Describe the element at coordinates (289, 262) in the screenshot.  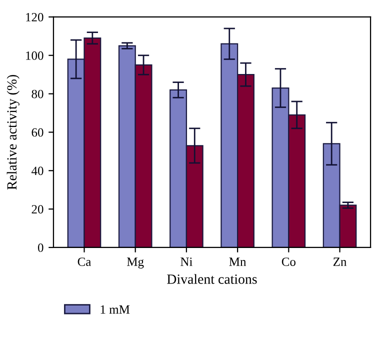
I see `x-tick-label: Co` at that location.